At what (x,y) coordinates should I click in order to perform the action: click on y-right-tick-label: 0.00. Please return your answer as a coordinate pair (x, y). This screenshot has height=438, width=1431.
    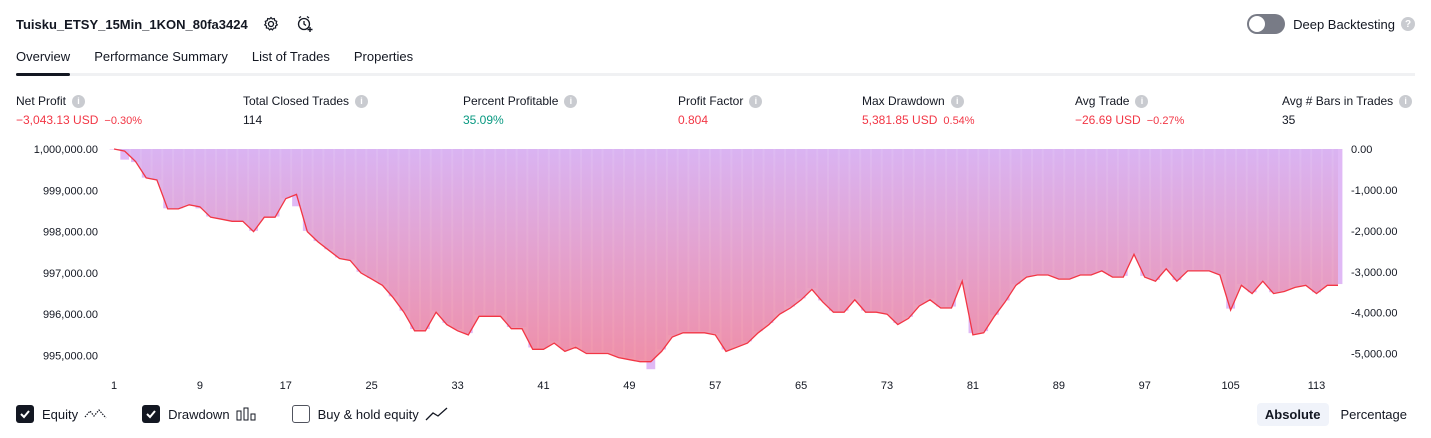
    Looking at the image, I should click on (1361, 150).